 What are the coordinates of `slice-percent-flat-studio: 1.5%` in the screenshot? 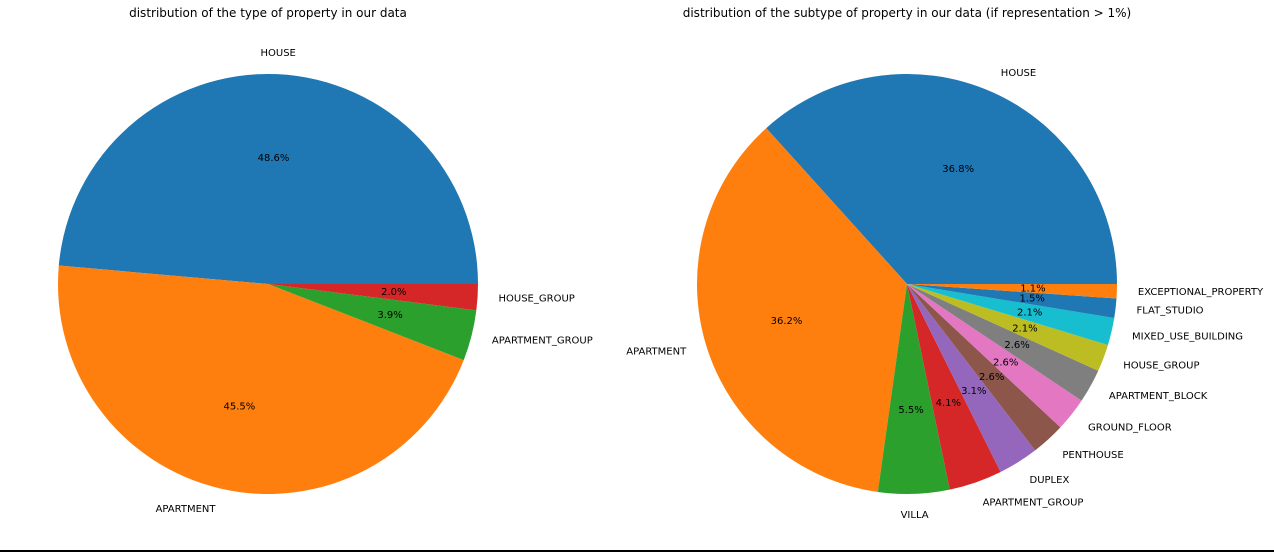 It's located at (1031, 299).